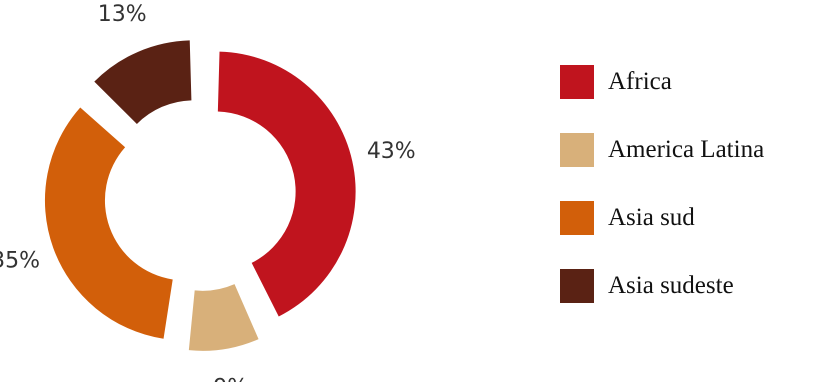 The image size is (815, 382). What do you see at coordinates (223, 317) in the screenshot?
I see `slice-america-latina` at bounding box center [223, 317].